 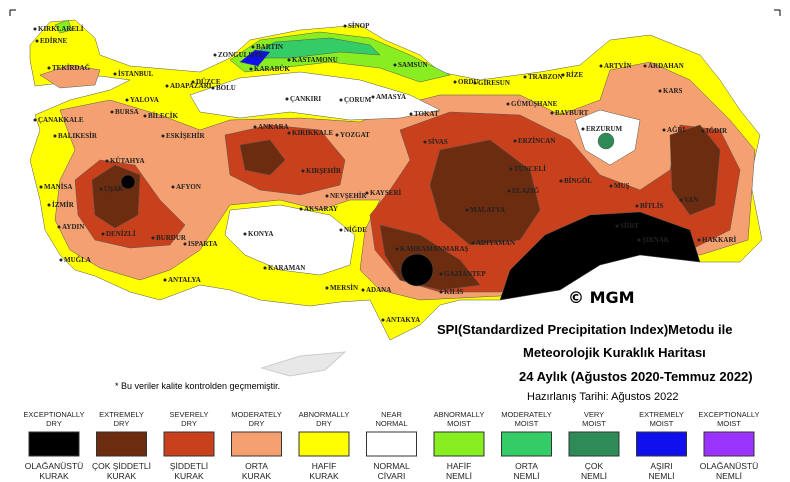 I want to click on city-label: KIRIKKALE, so click(x=313, y=133).